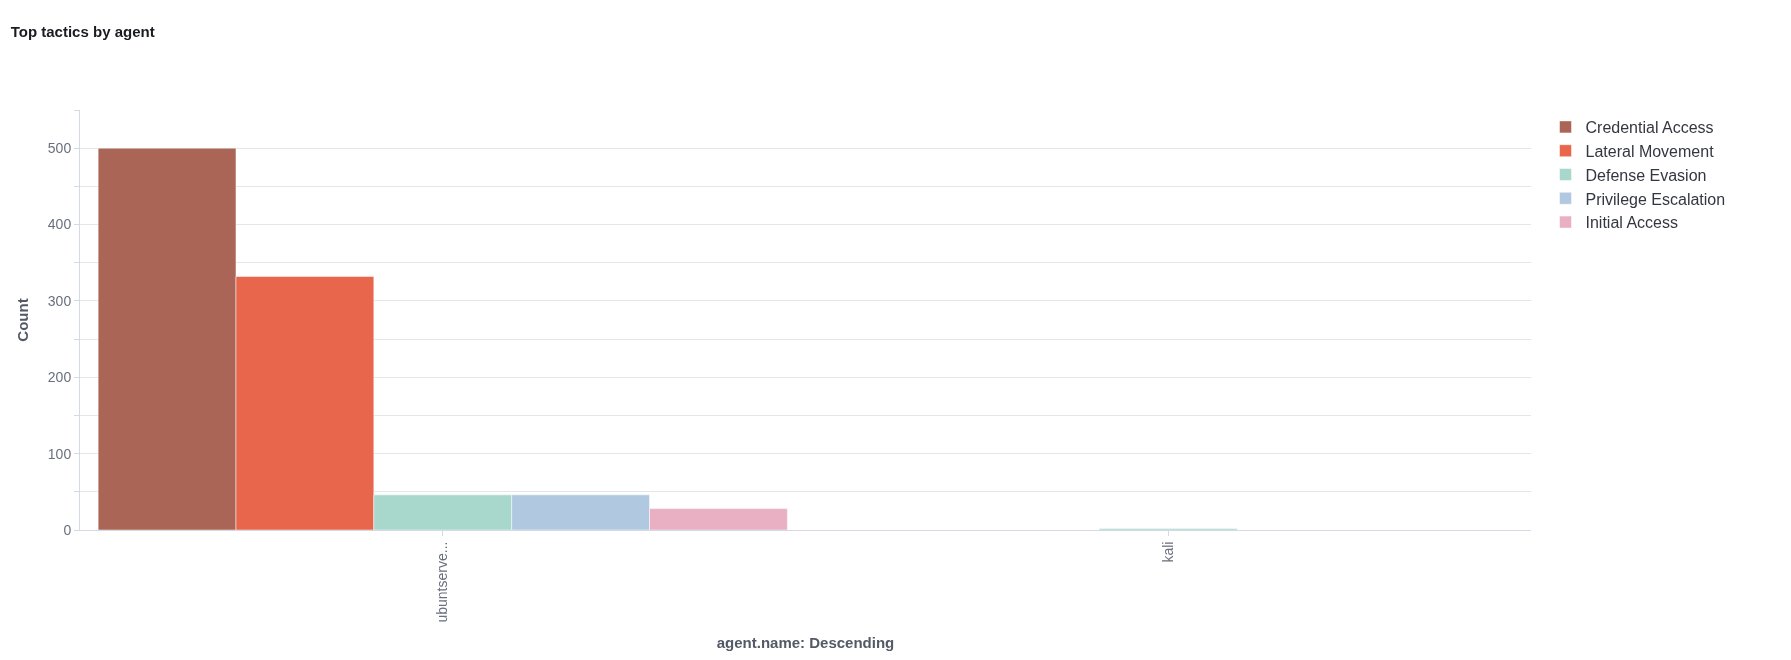 The image size is (1791, 660). I want to click on y-tick-label: 100, so click(59, 453).